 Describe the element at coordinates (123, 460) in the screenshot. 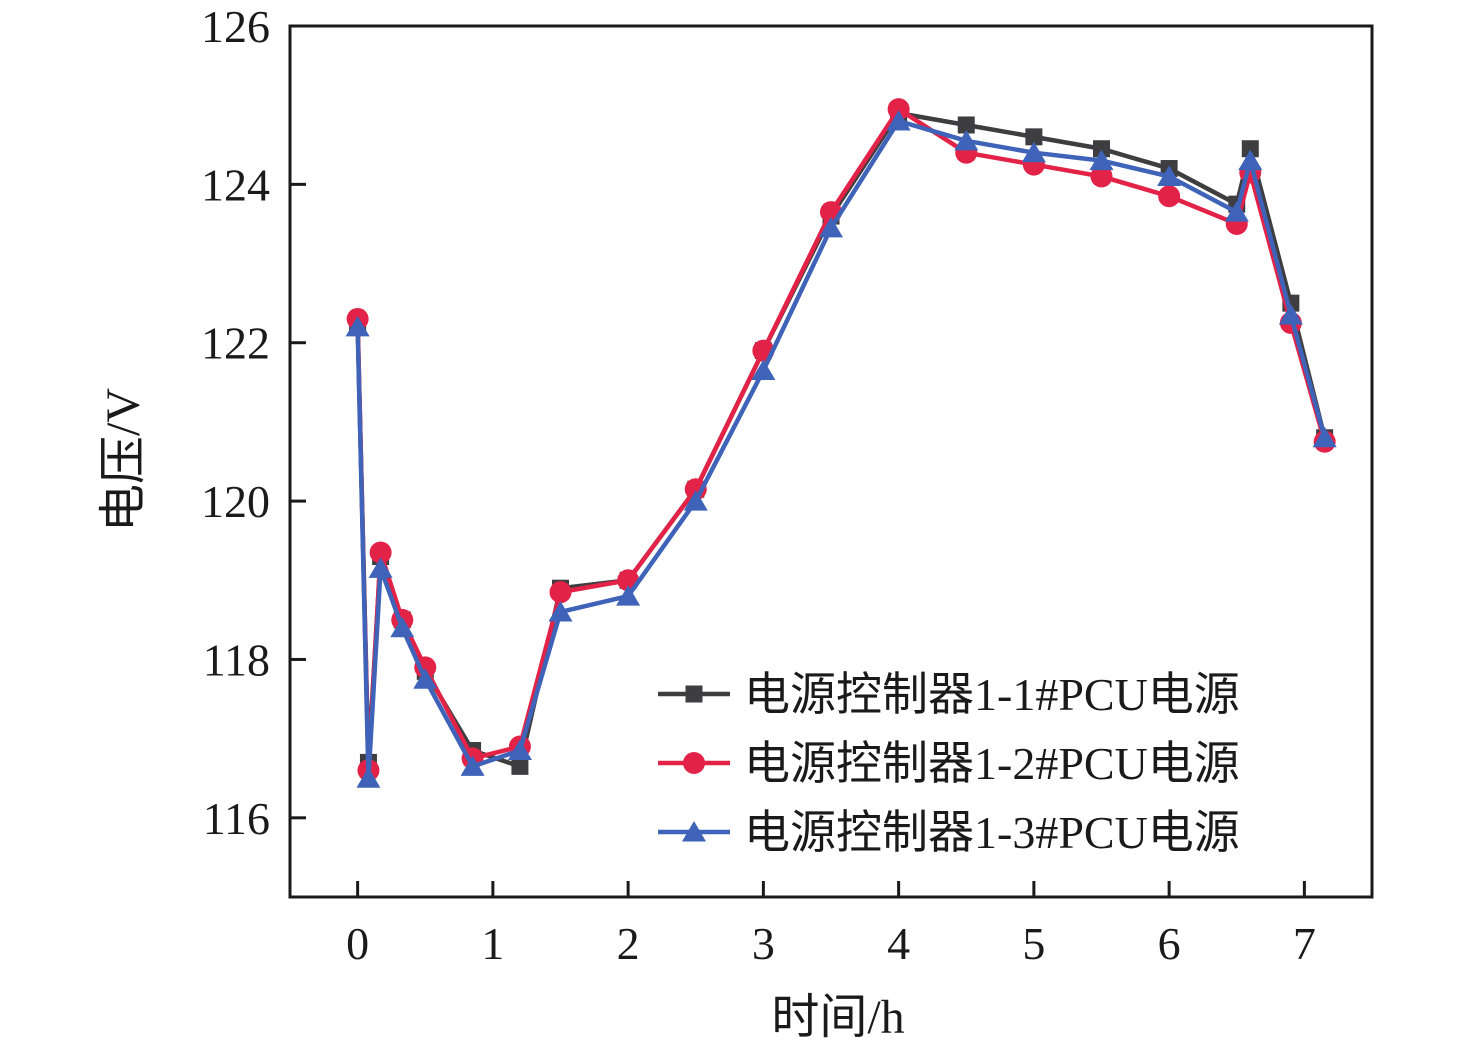

I see `y-axis-label: 电压/V` at that location.